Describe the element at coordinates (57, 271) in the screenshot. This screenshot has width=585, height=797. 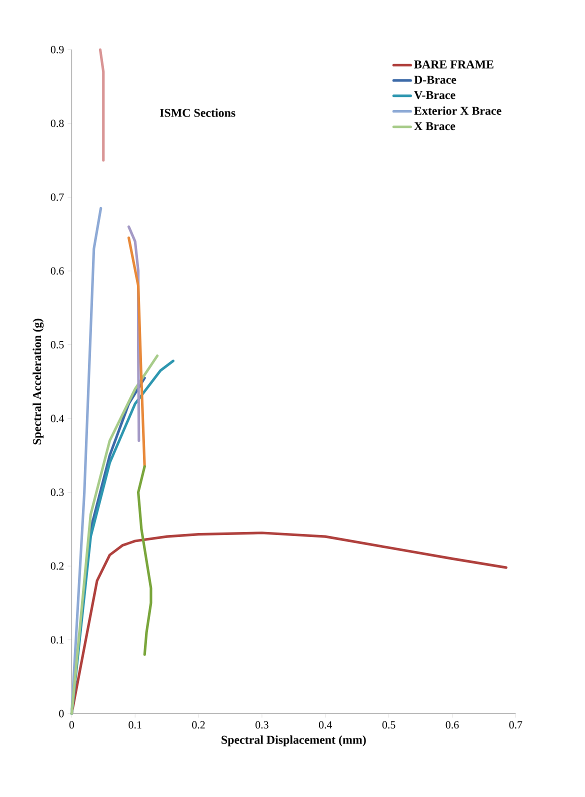
I see `y-tick-label: 0.6` at that location.